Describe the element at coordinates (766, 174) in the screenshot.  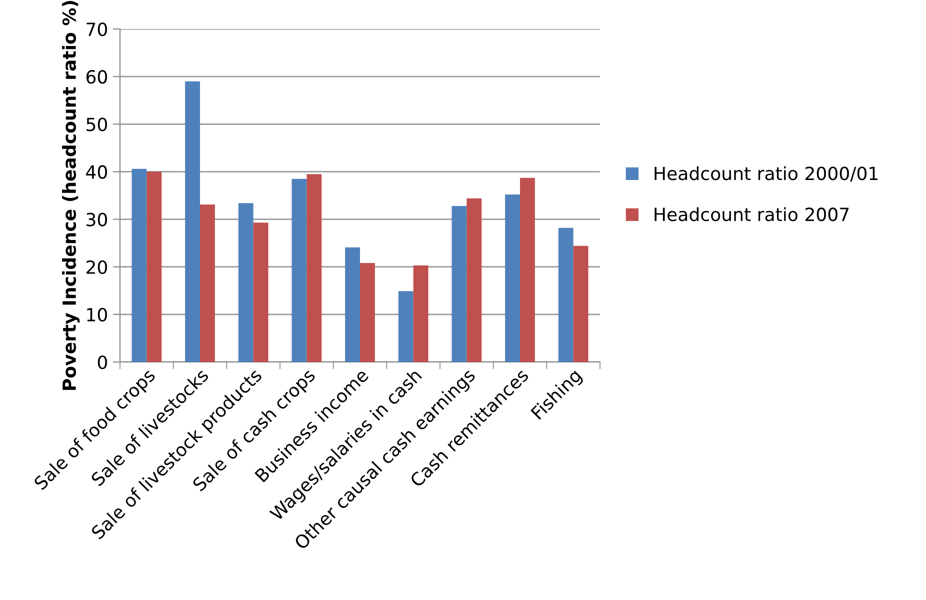
I see `legend-label: Headcount ratio 2000/01` at that location.